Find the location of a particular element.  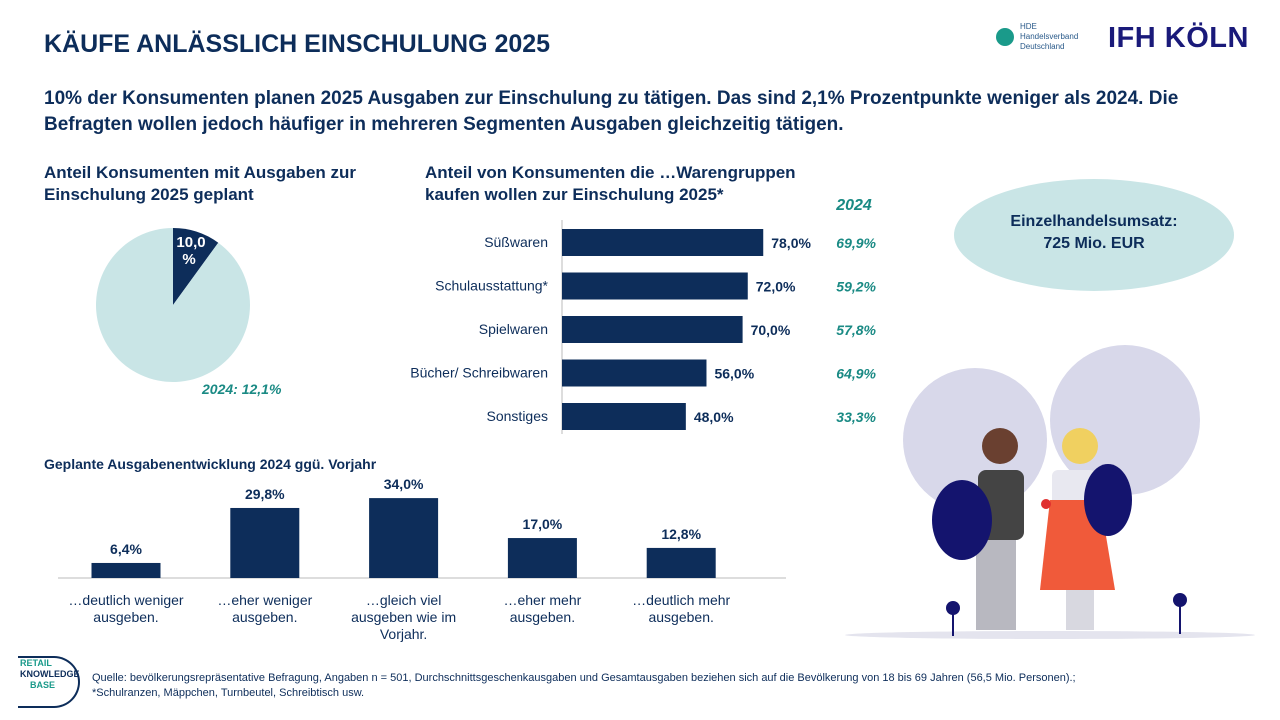

vbar-category-label: …deutlich mehr ausgeben. is located at coordinates (681, 608).